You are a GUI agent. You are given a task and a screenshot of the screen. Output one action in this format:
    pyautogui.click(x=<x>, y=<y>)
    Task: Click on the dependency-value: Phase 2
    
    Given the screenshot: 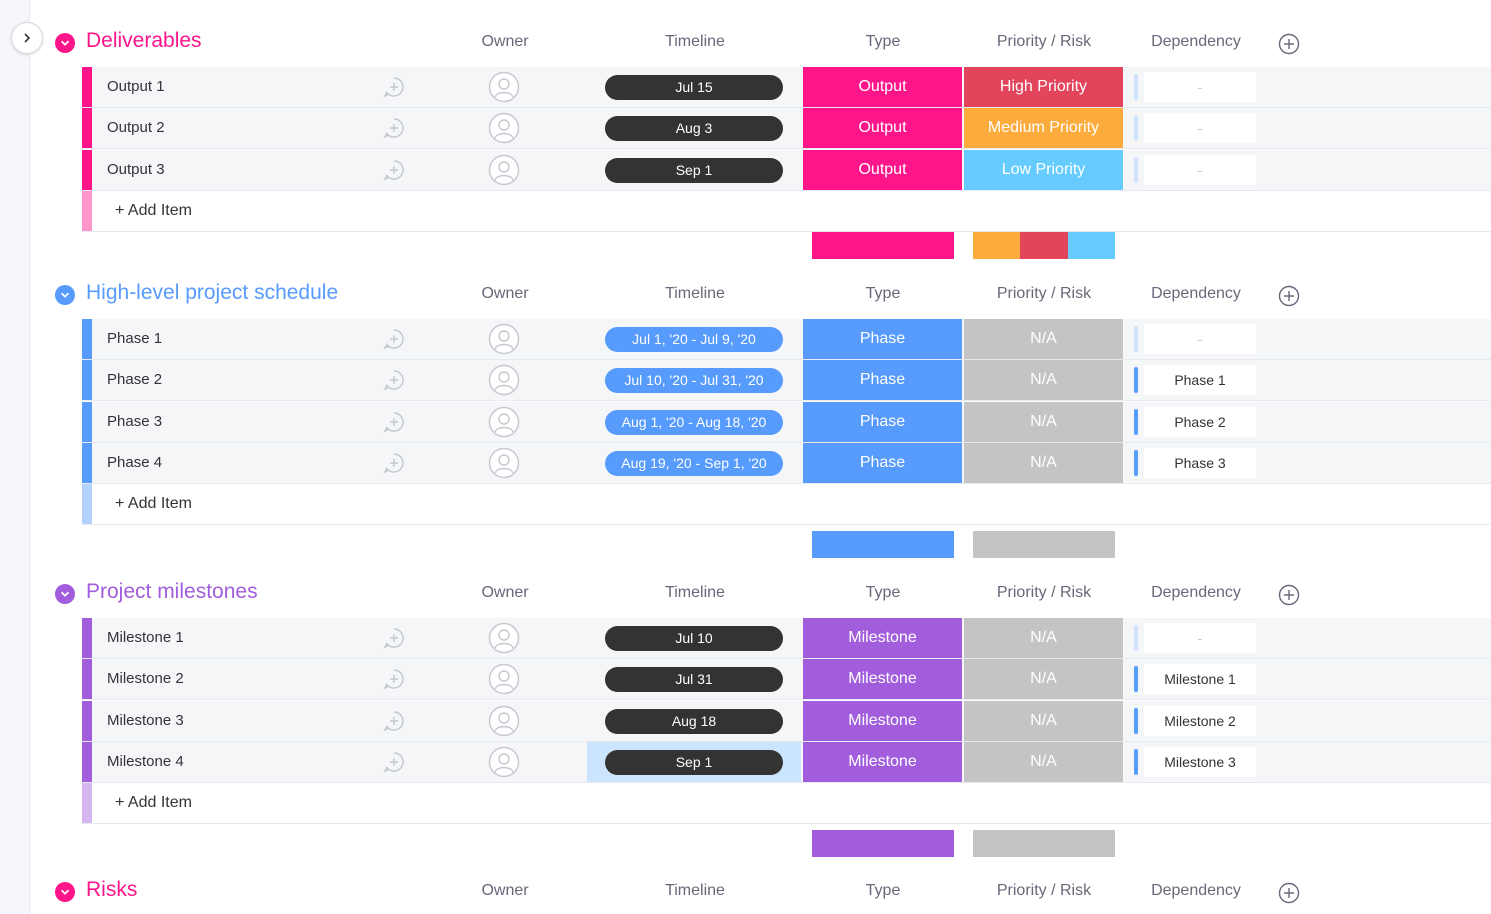 What is the action you would take?
    pyautogui.click(x=1200, y=421)
    